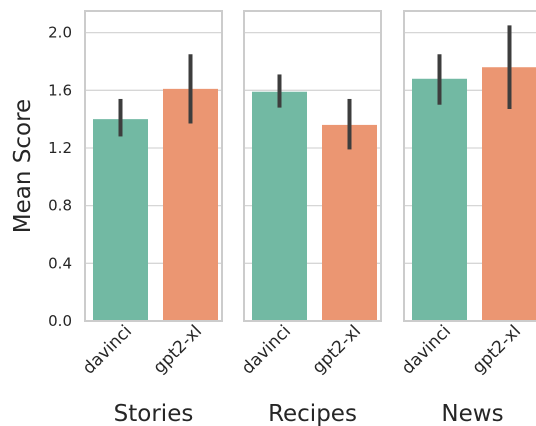 The width and height of the screenshot is (536, 426). What do you see at coordinates (60, 321) in the screenshot?
I see `y-tick-label: 0.0` at bounding box center [60, 321].